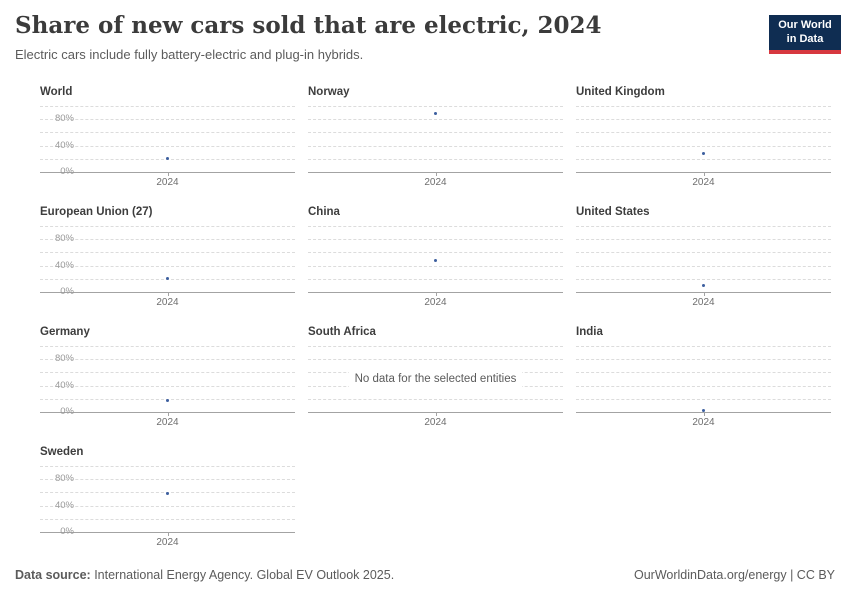 The height and width of the screenshot is (600, 850). Describe the element at coordinates (342, 332) in the screenshot. I see `facet-title: South Africa` at that location.